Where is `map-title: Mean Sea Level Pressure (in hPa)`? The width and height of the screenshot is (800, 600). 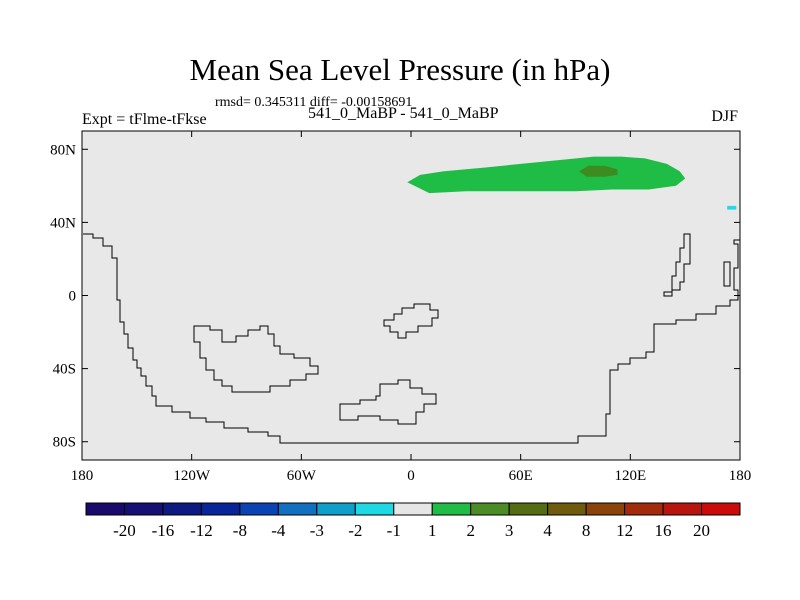
map-title: Mean Sea Level Pressure (in hPa) is located at coordinates (400, 69).